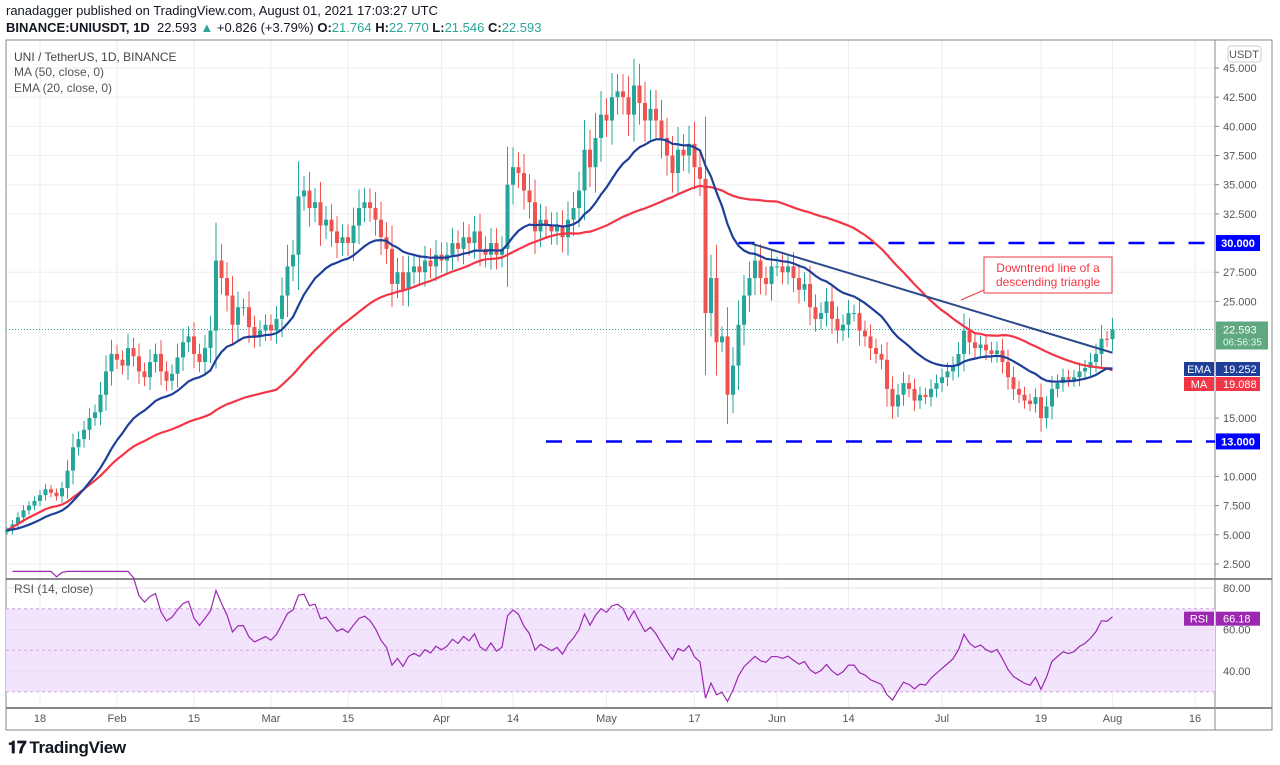 This screenshot has height=765, width=1280. Describe the element at coordinates (942, 719) in the screenshot. I see `time-tick-label: Jul` at that location.